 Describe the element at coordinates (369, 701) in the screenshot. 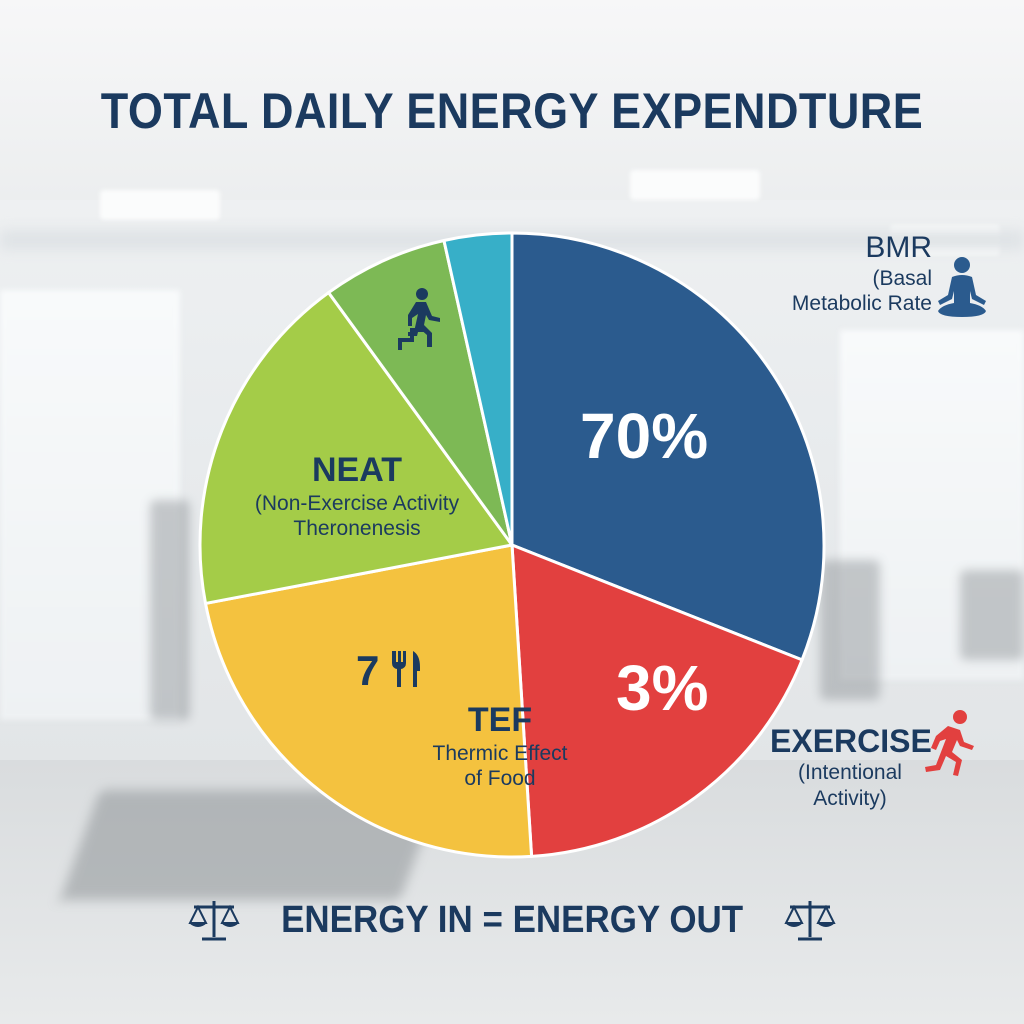

I see `pie-slice-tef` at that location.